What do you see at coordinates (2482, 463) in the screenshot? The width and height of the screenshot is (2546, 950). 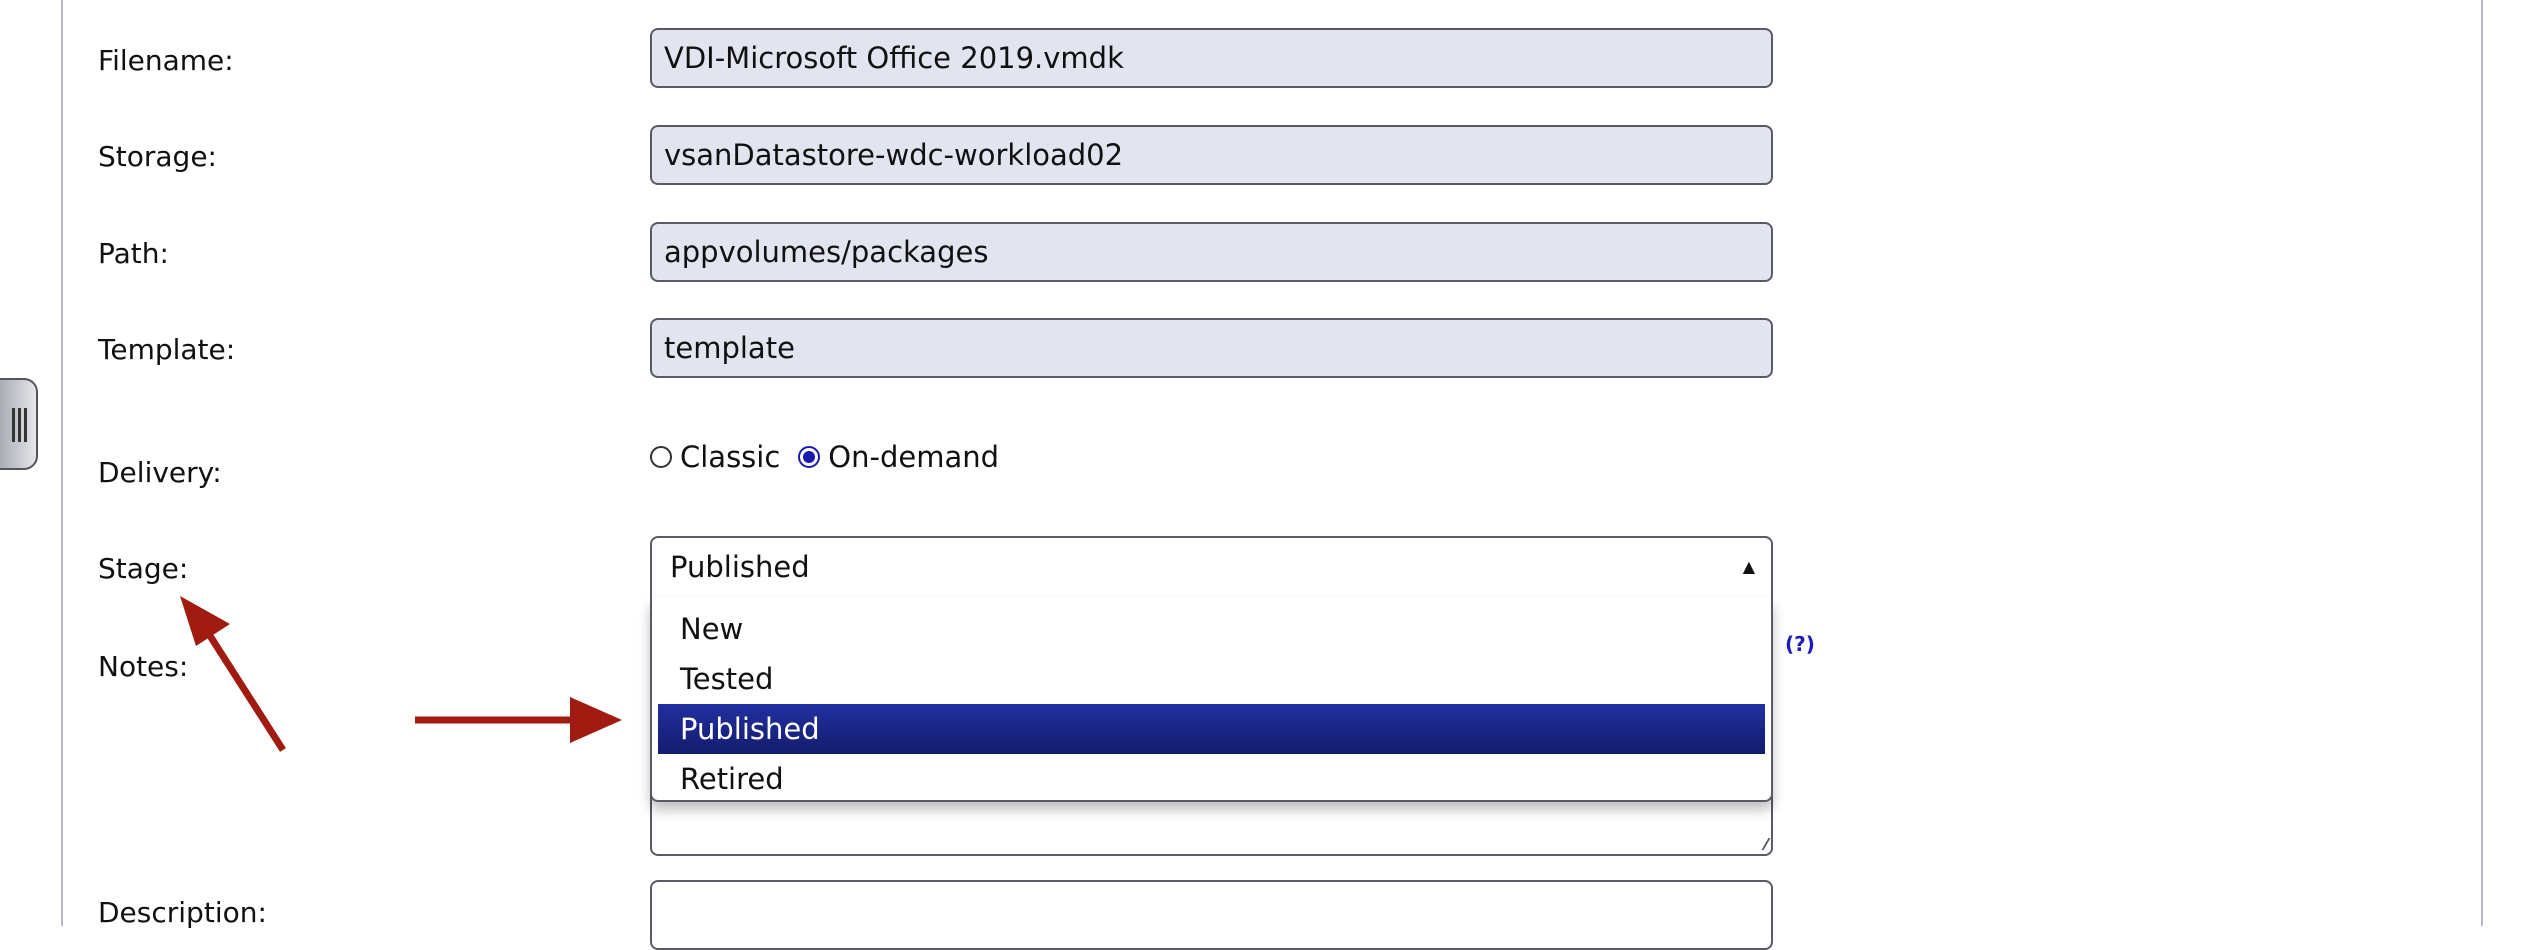 I see `right-border` at bounding box center [2482, 463].